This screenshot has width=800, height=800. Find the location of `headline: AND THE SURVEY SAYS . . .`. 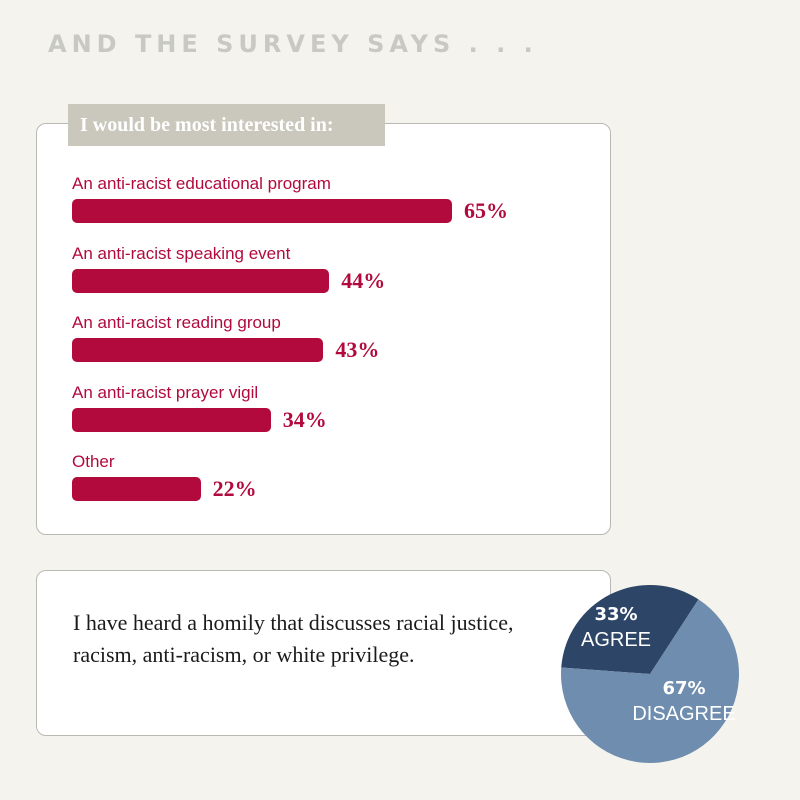

headline: AND THE SURVEY SAYS . . . is located at coordinates (293, 44).